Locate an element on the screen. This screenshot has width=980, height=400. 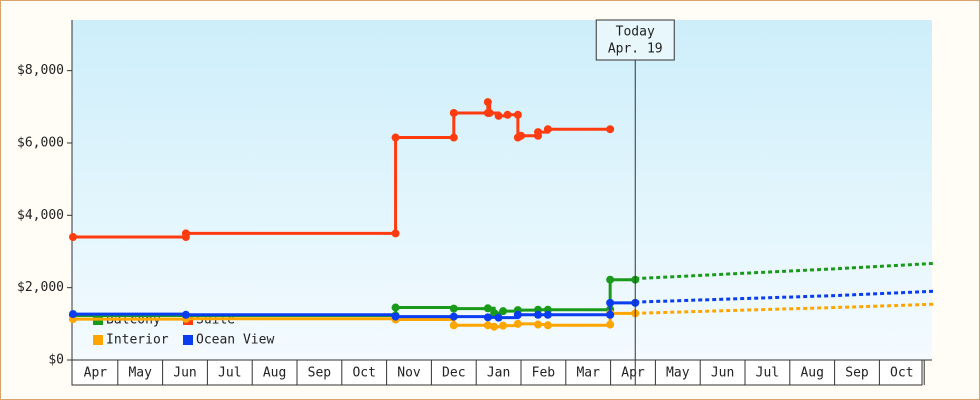
y-tick-label: $4,000 is located at coordinates (40, 215).